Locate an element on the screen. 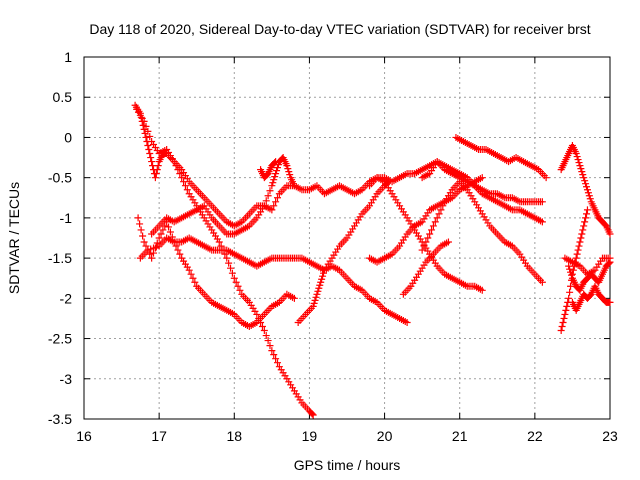 This screenshot has width=640, height=480. y-tick-label: -0.5 is located at coordinates (60, 178).